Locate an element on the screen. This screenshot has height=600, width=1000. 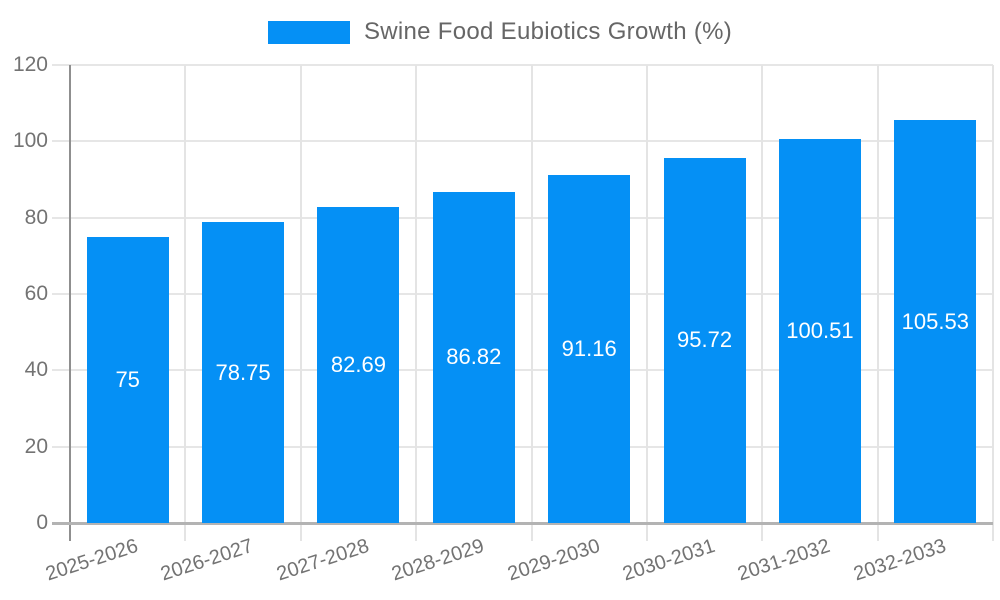
bar-value-label: 91.16 is located at coordinates (589, 349).